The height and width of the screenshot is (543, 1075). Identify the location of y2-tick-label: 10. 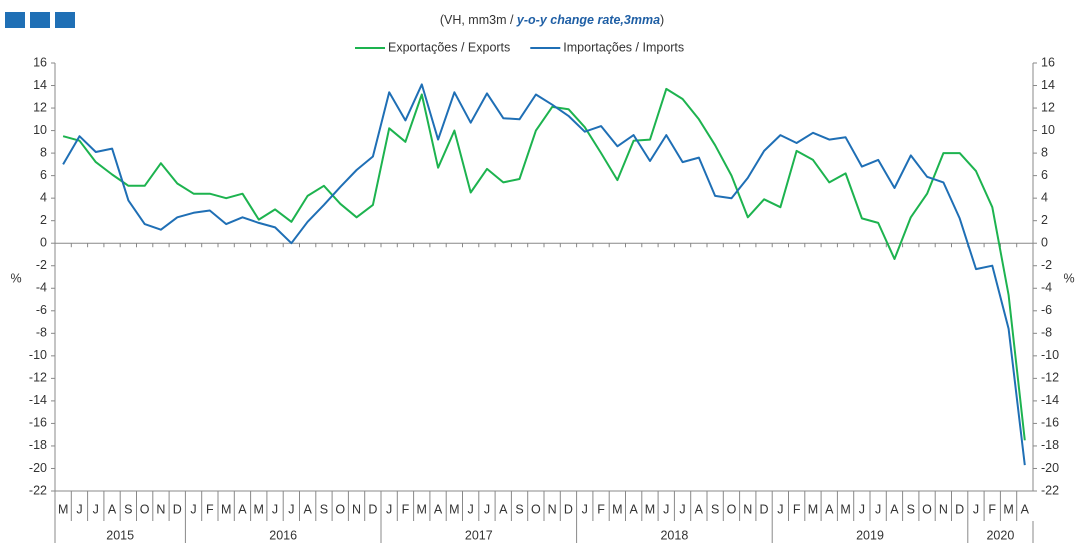
(1048, 130).